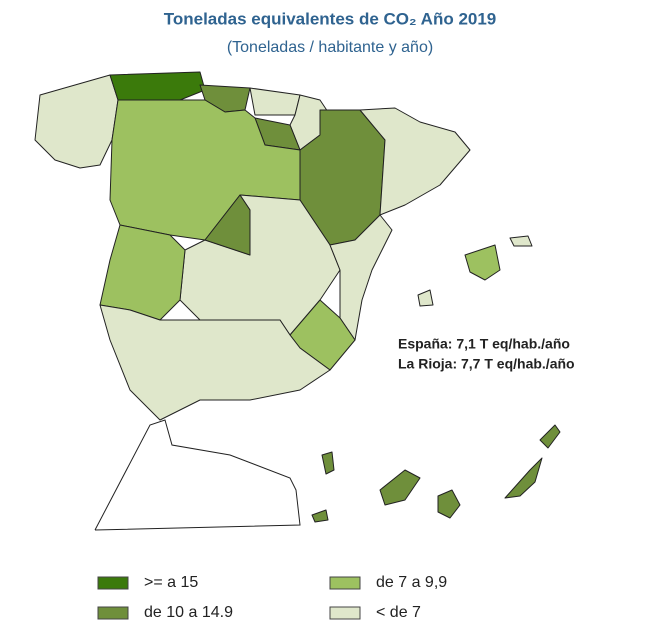  I want to click on legend-label: de 10 a 14.9, so click(188, 612).